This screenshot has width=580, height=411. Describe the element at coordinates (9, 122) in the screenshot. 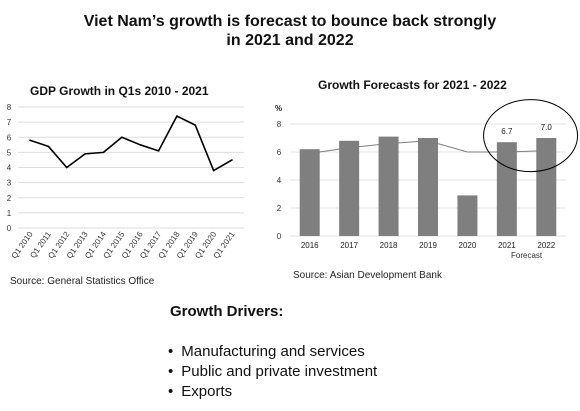

I see `gdp-y-tick-label: 7` at that location.